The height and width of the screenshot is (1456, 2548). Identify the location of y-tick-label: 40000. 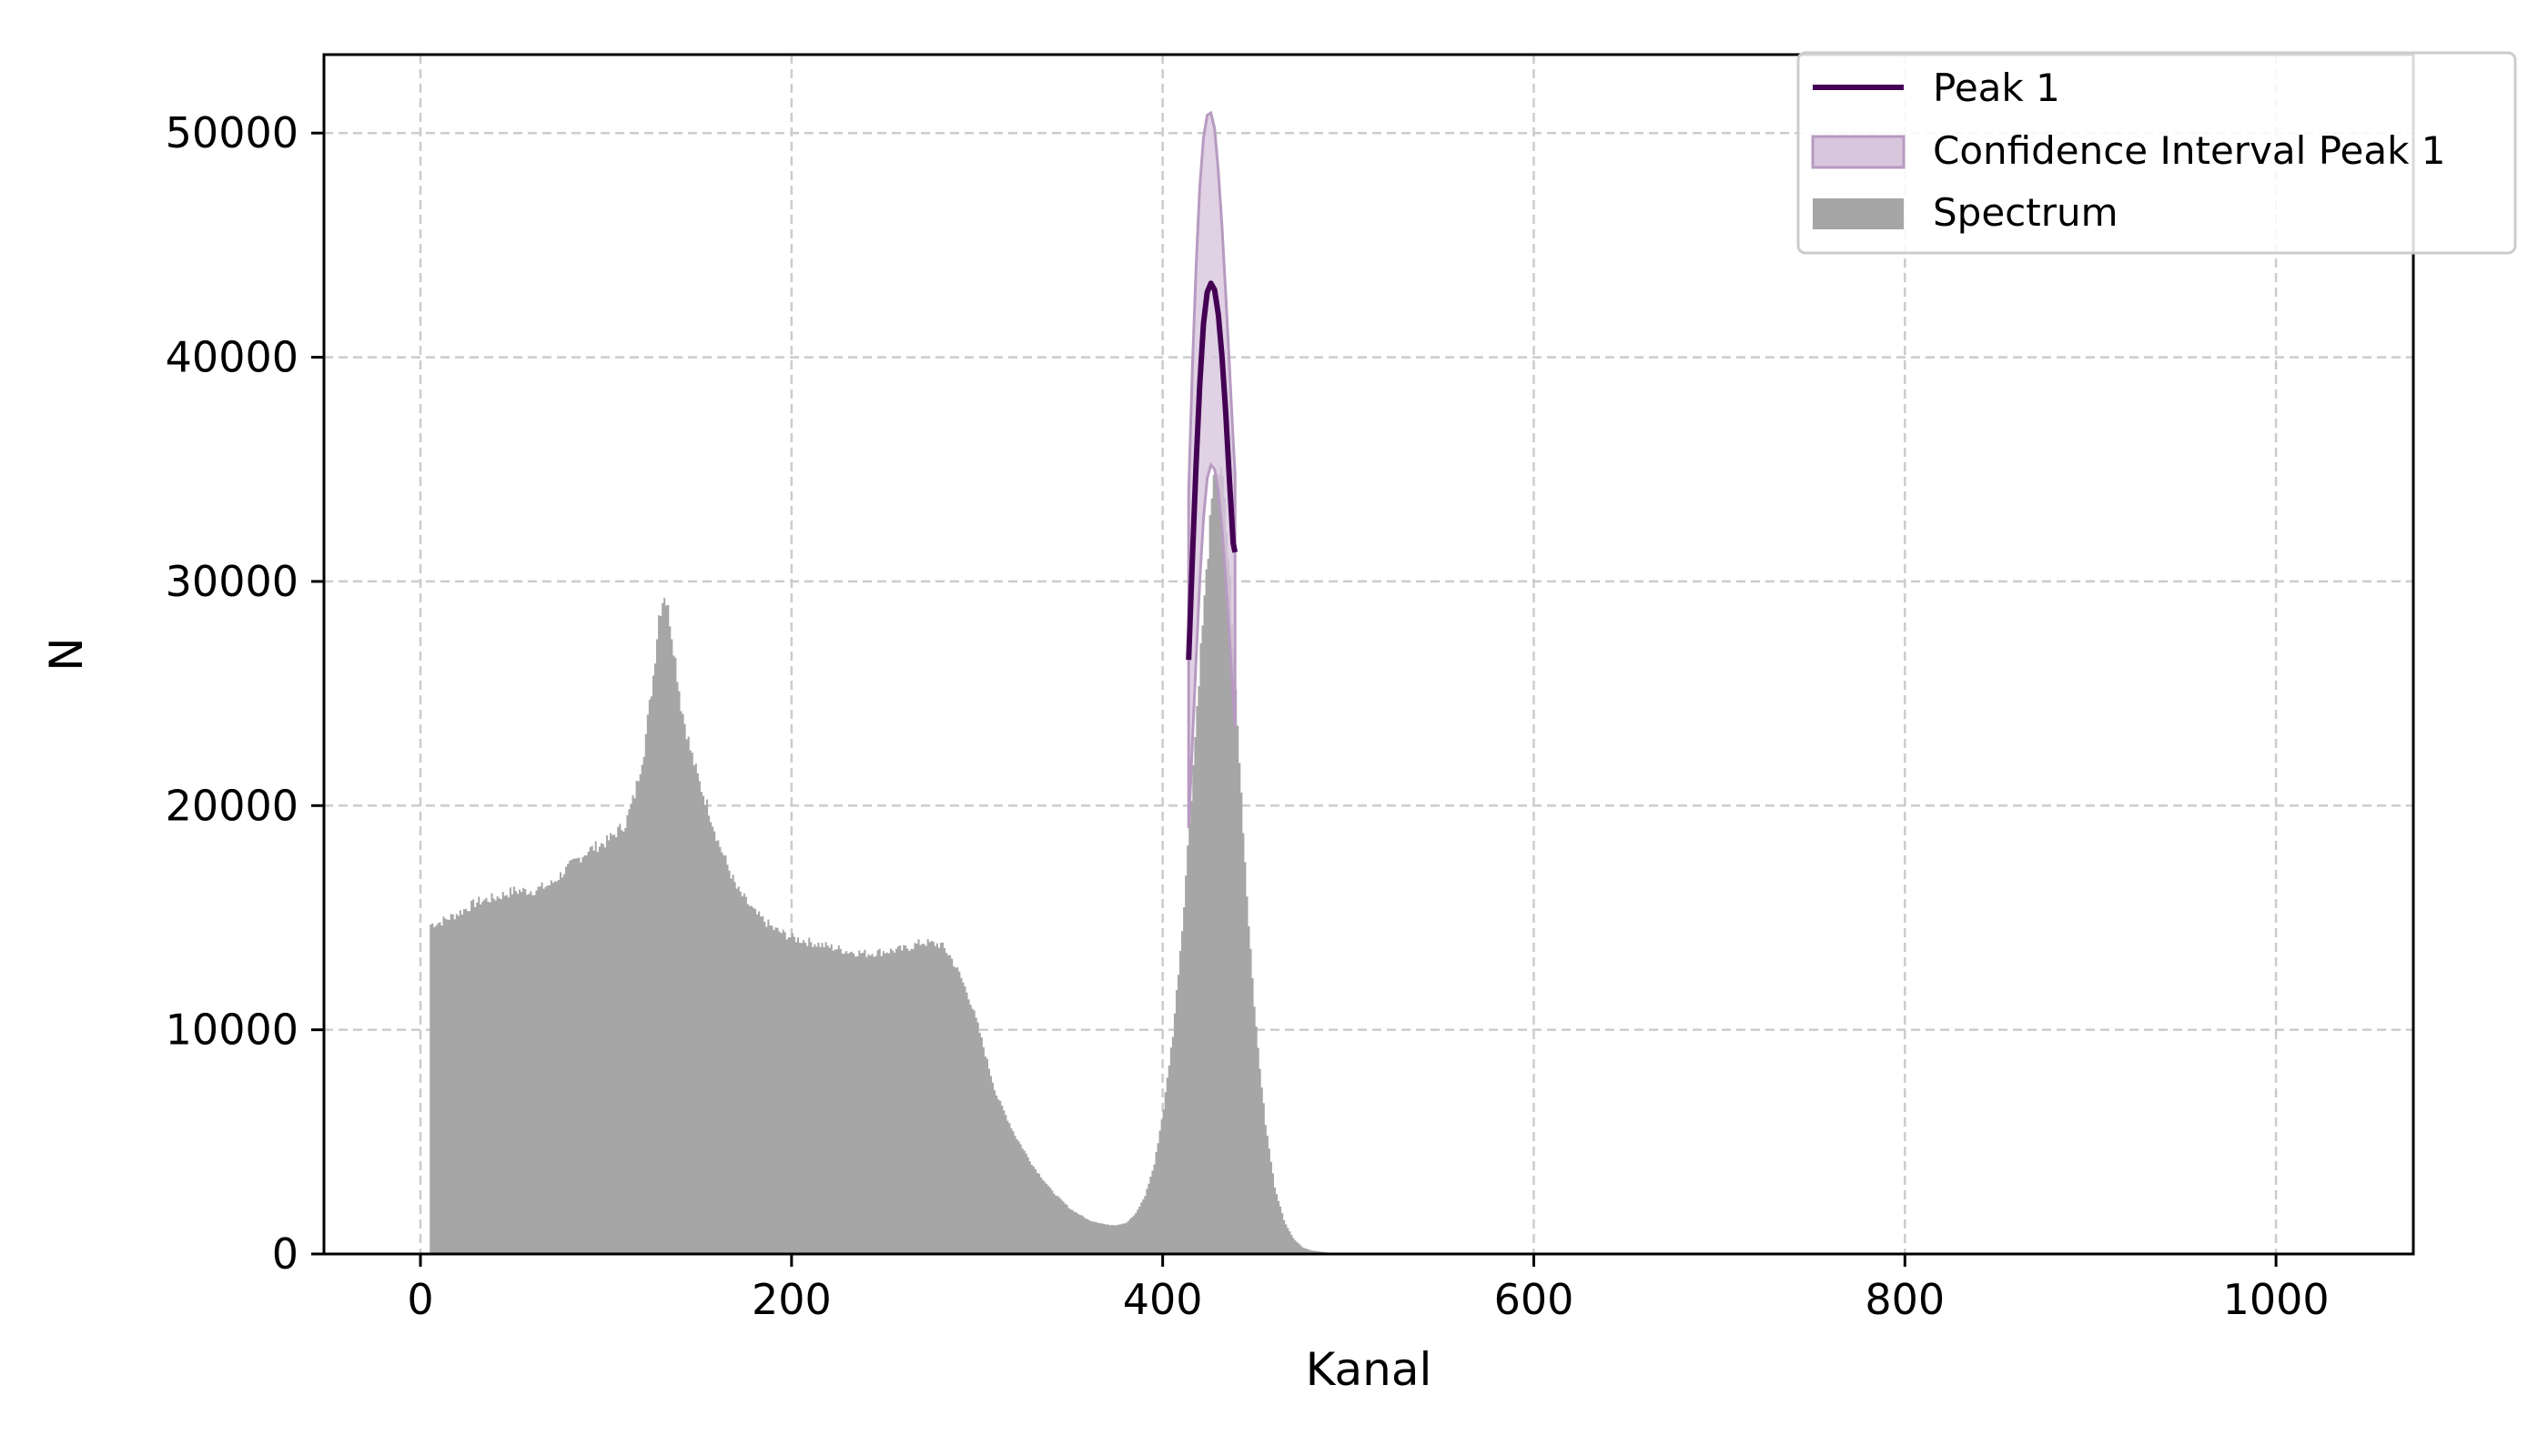
(232, 358).